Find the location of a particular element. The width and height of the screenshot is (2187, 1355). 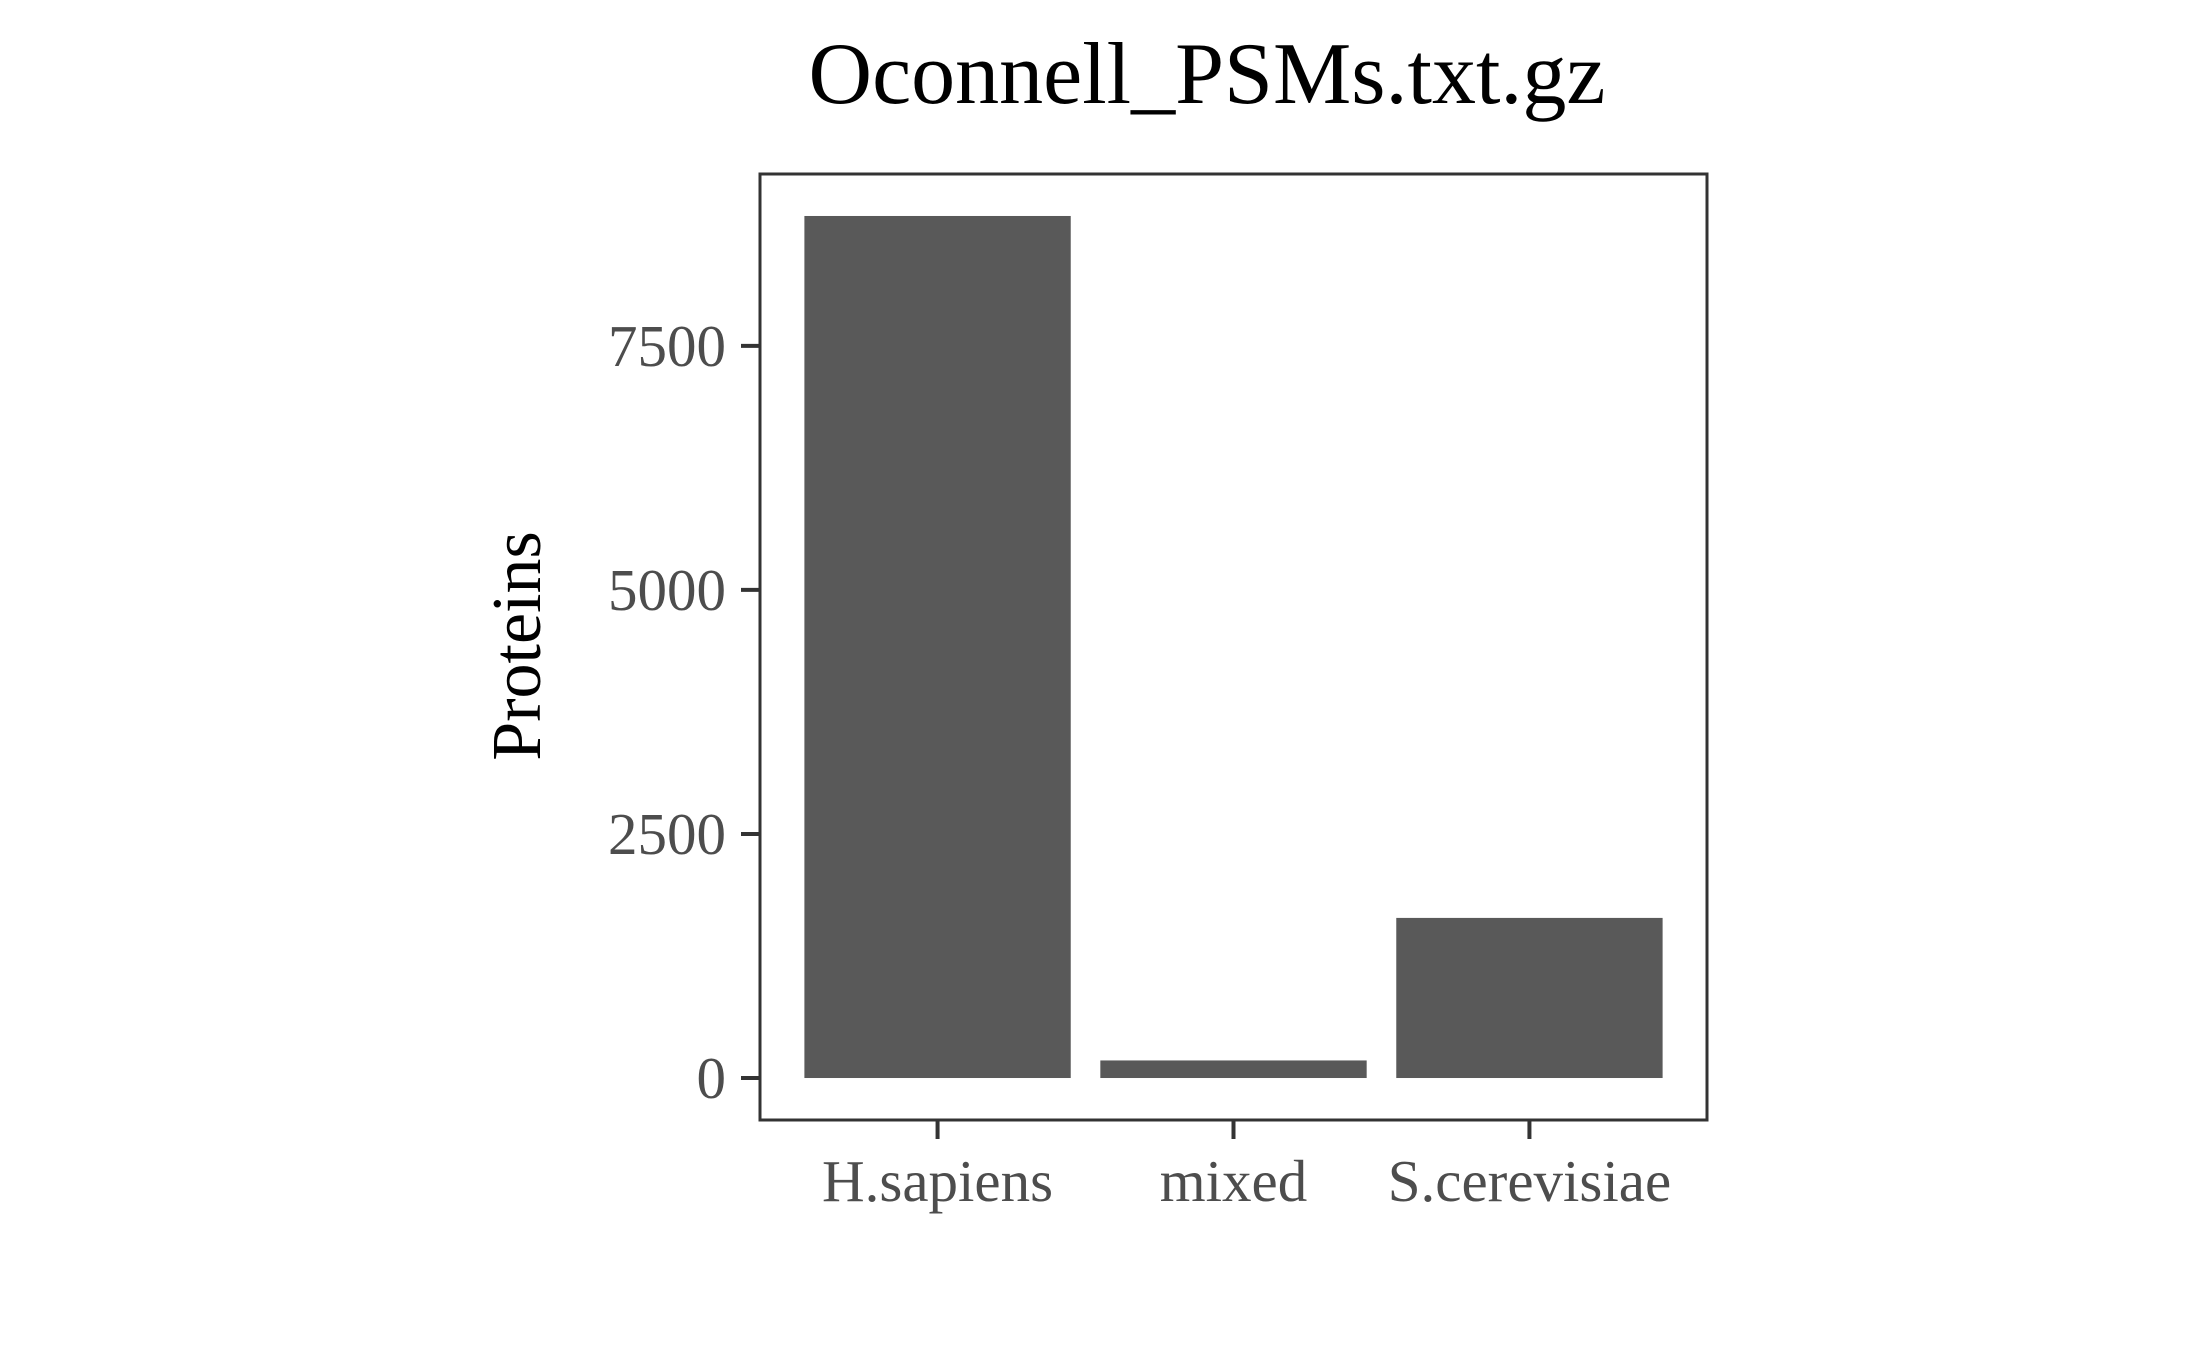

x-tick-label: mixed is located at coordinates (1233, 1181).